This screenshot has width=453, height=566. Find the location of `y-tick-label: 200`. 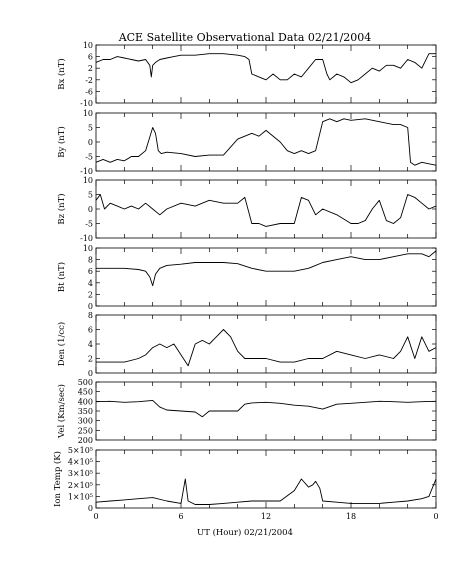

y-tick-label: 200 is located at coordinates (85, 440).